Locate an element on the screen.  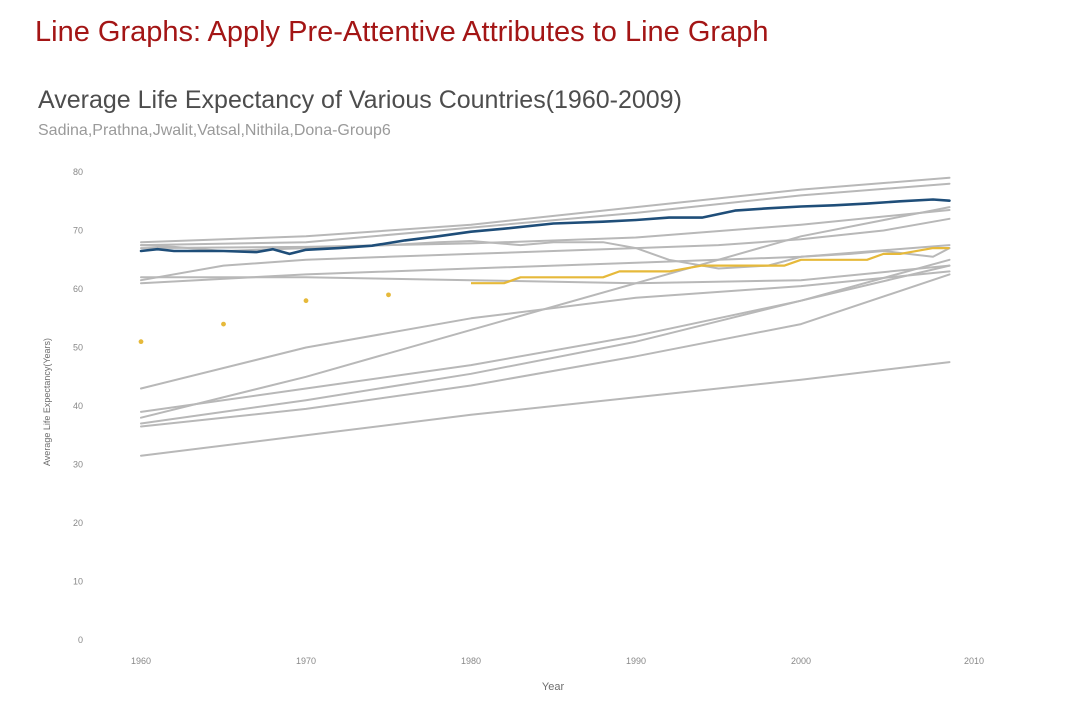
x-tick-label: 1980 is located at coordinates (471, 661).